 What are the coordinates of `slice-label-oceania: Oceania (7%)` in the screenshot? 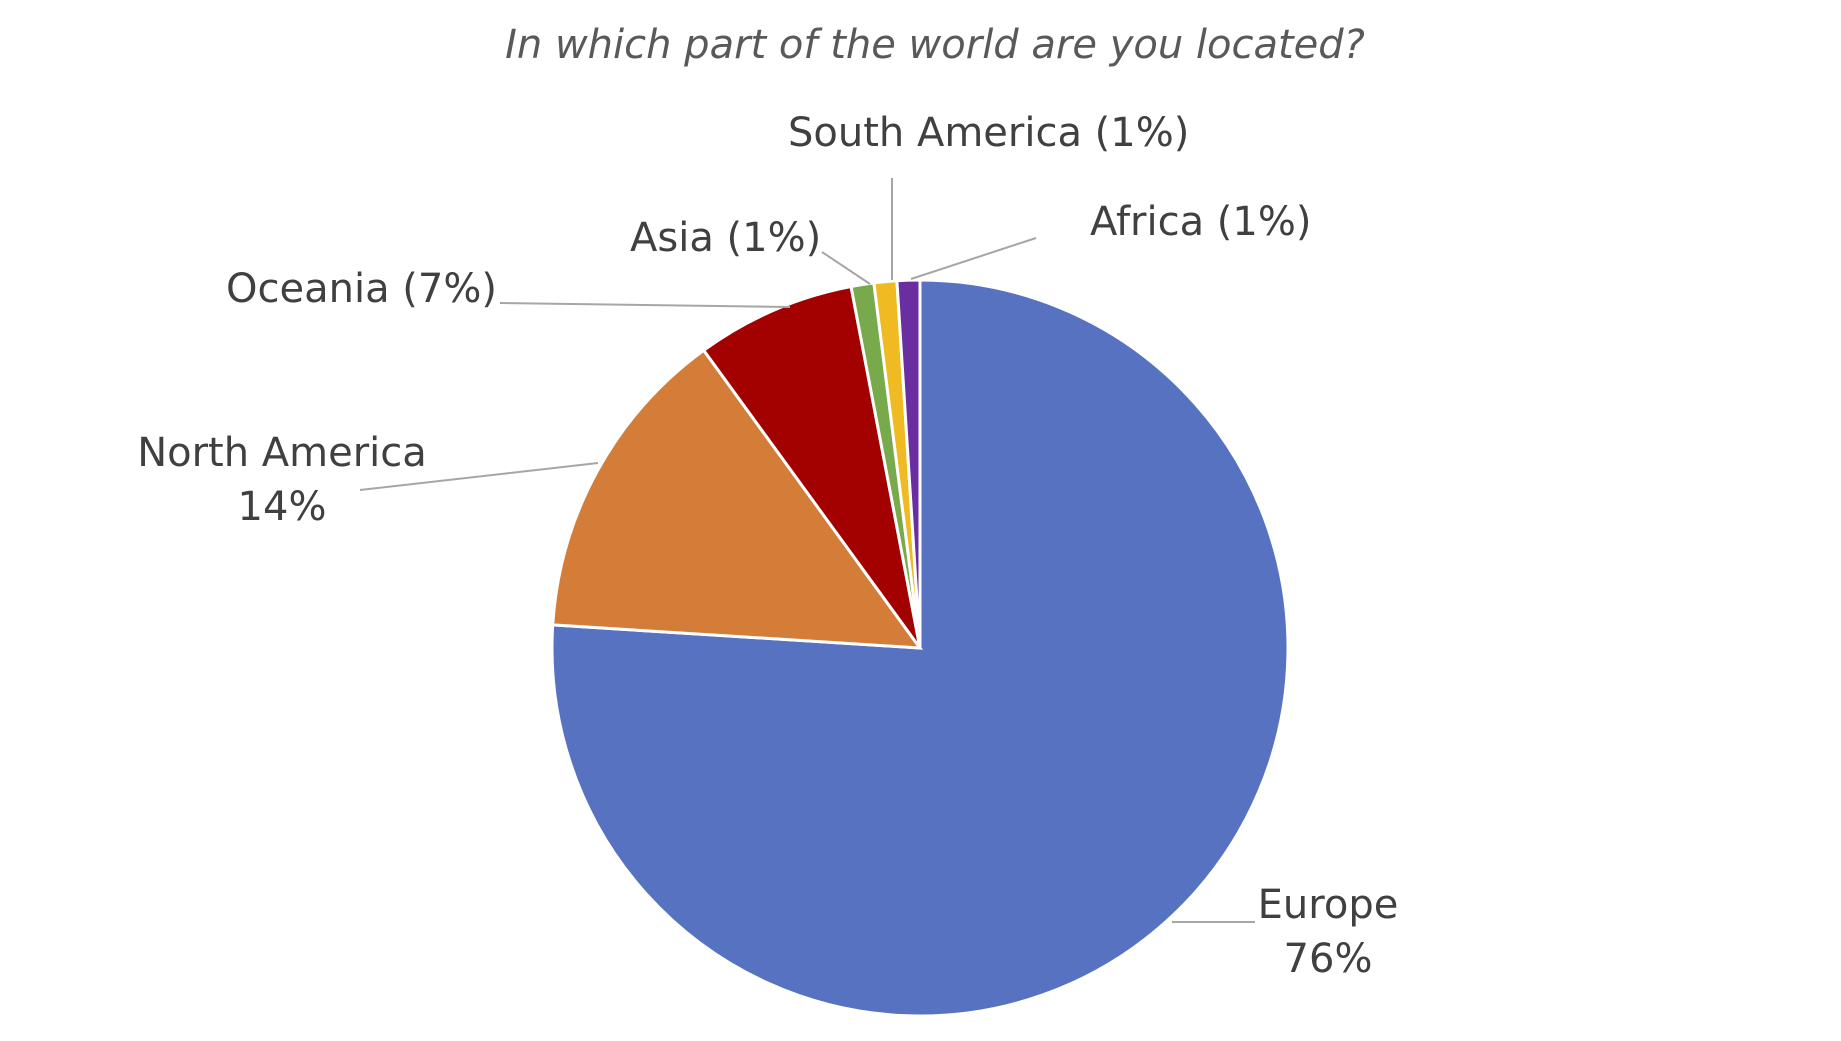 It's located at (361, 289).